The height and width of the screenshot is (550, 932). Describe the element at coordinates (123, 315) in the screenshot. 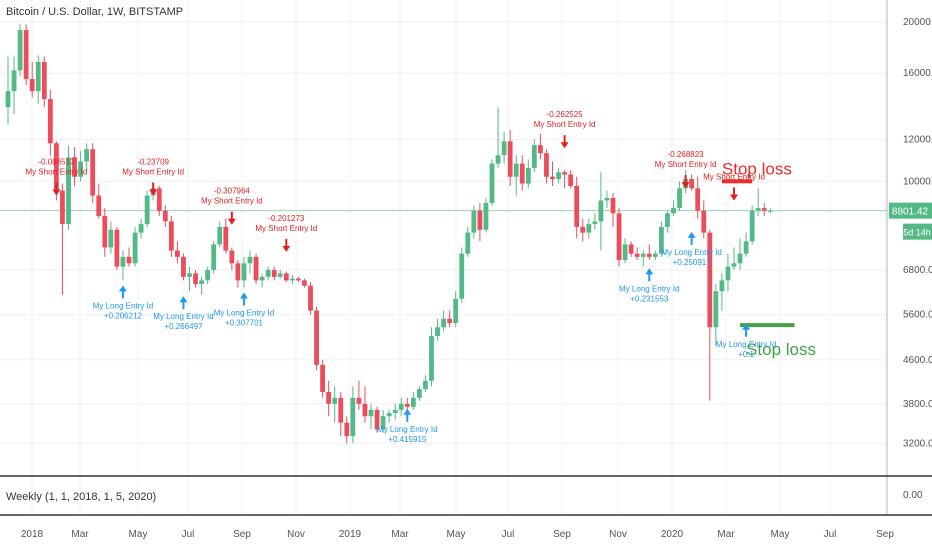

I see `long-signal-value: +0.206212` at that location.